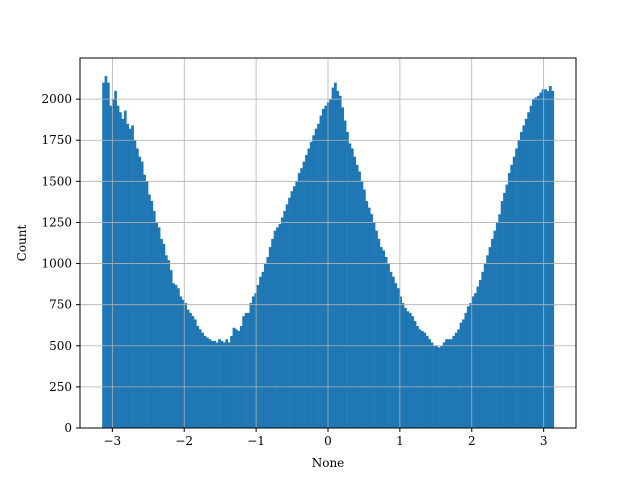 The image size is (640, 480). Describe the element at coordinates (56, 140) in the screenshot. I see `y-tick-label: 1750` at that location.